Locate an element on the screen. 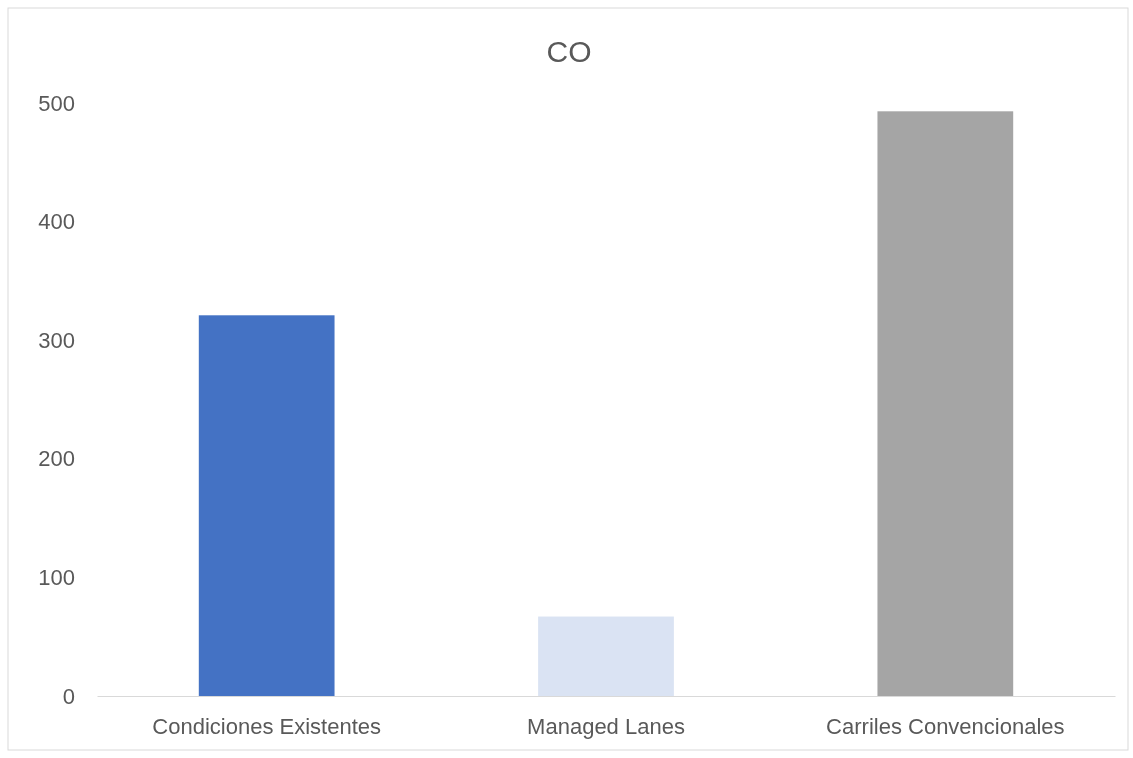 Image resolution: width=1133 pixels, height=758 pixels. chart-title: CO is located at coordinates (569, 51).